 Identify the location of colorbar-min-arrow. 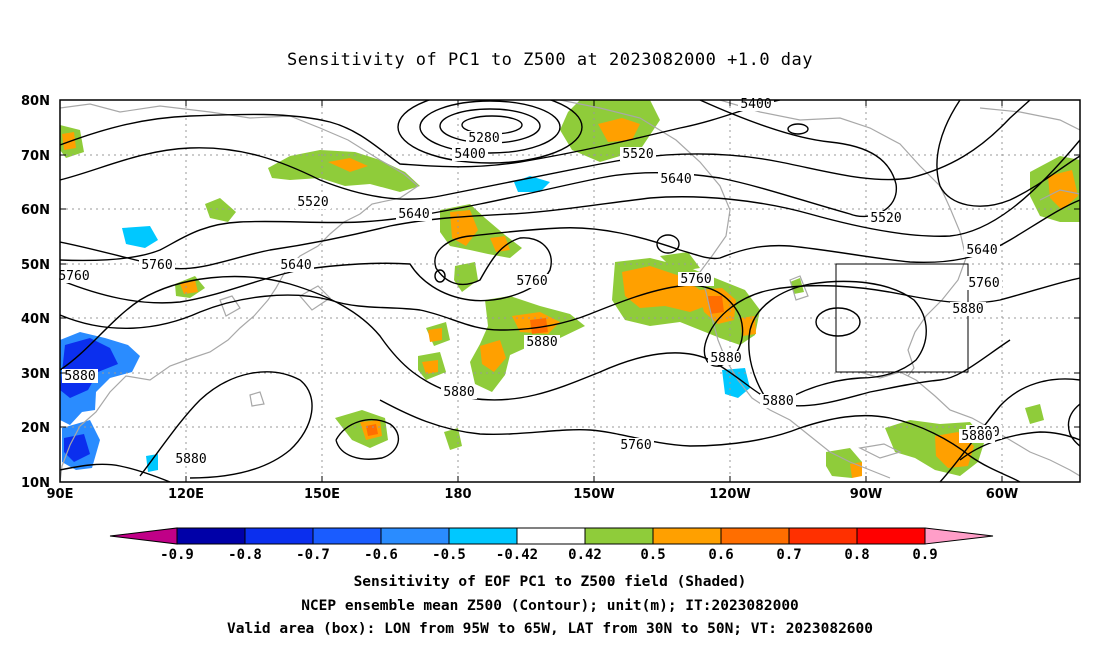
(143, 536).